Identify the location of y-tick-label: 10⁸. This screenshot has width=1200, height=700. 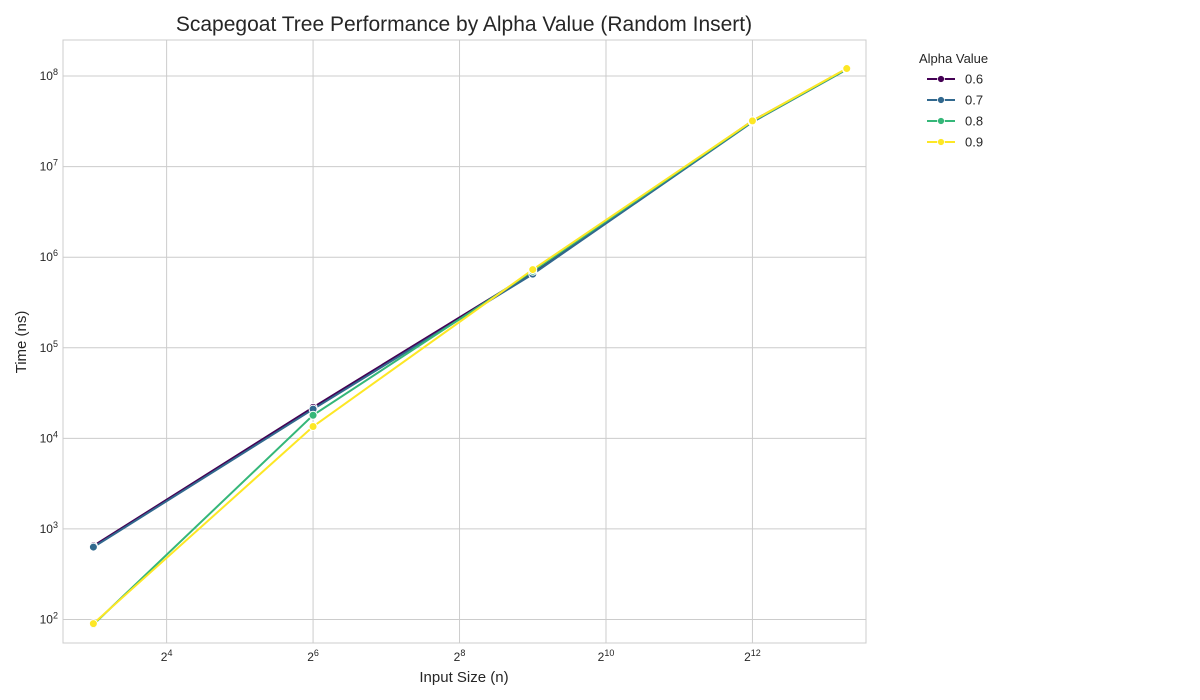
(49, 75).